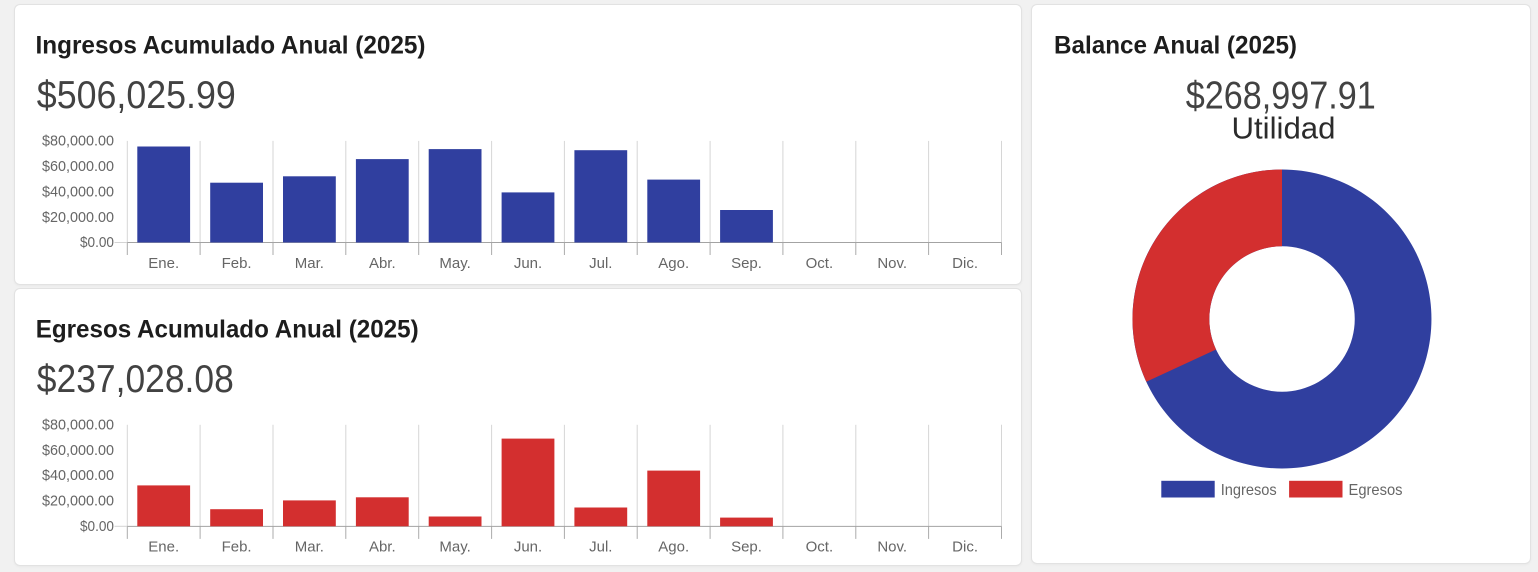  Describe the element at coordinates (1249, 490) in the screenshot. I see `svg-text: Ingresos` at that location.